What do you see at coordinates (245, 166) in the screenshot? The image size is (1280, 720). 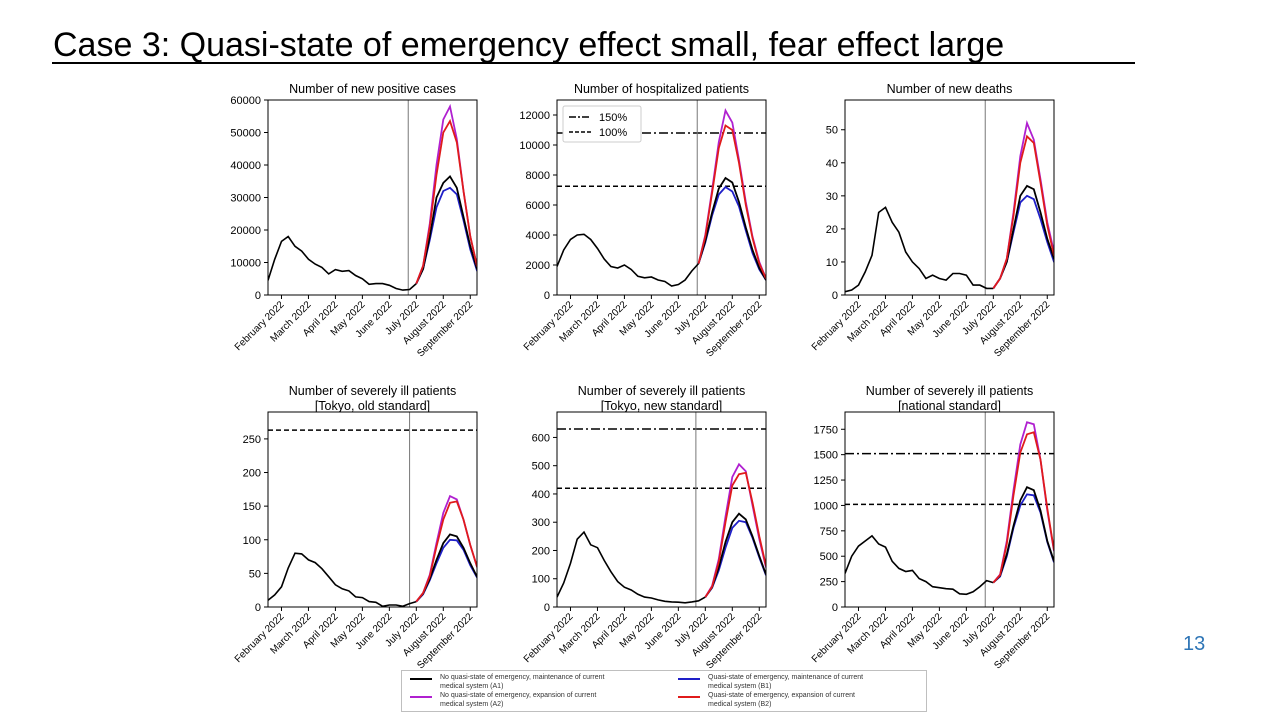 I see `y-tick-label: 40000` at bounding box center [245, 166].